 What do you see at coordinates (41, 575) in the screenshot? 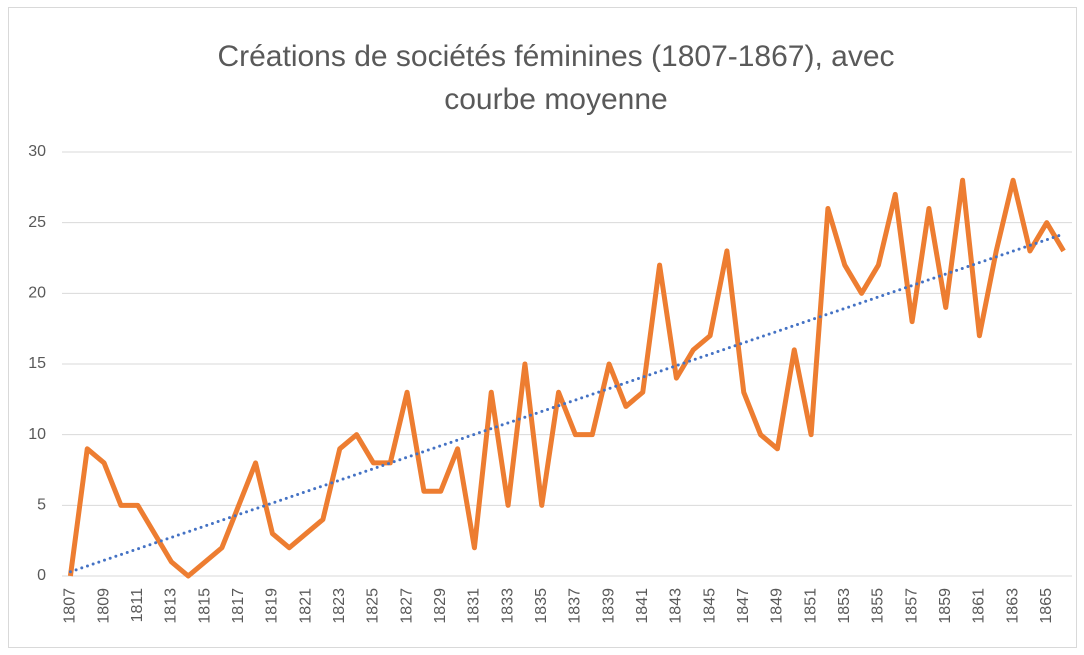
I see `y-tick-label: 0` at bounding box center [41, 575].